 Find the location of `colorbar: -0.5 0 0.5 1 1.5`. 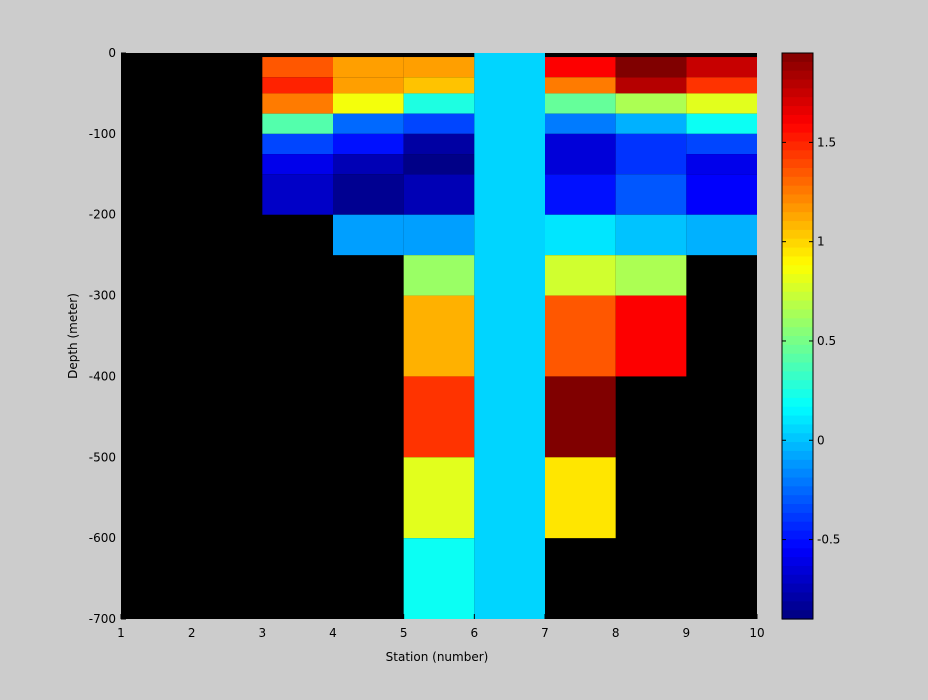

colorbar: -0.5 0 0.5 1 1.5 is located at coordinates (810, 336).